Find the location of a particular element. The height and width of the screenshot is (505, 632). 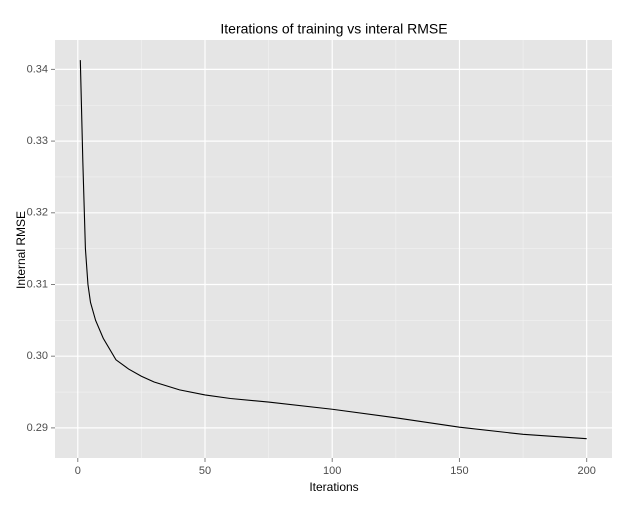

x-tick-label: 100 is located at coordinates (332, 471).